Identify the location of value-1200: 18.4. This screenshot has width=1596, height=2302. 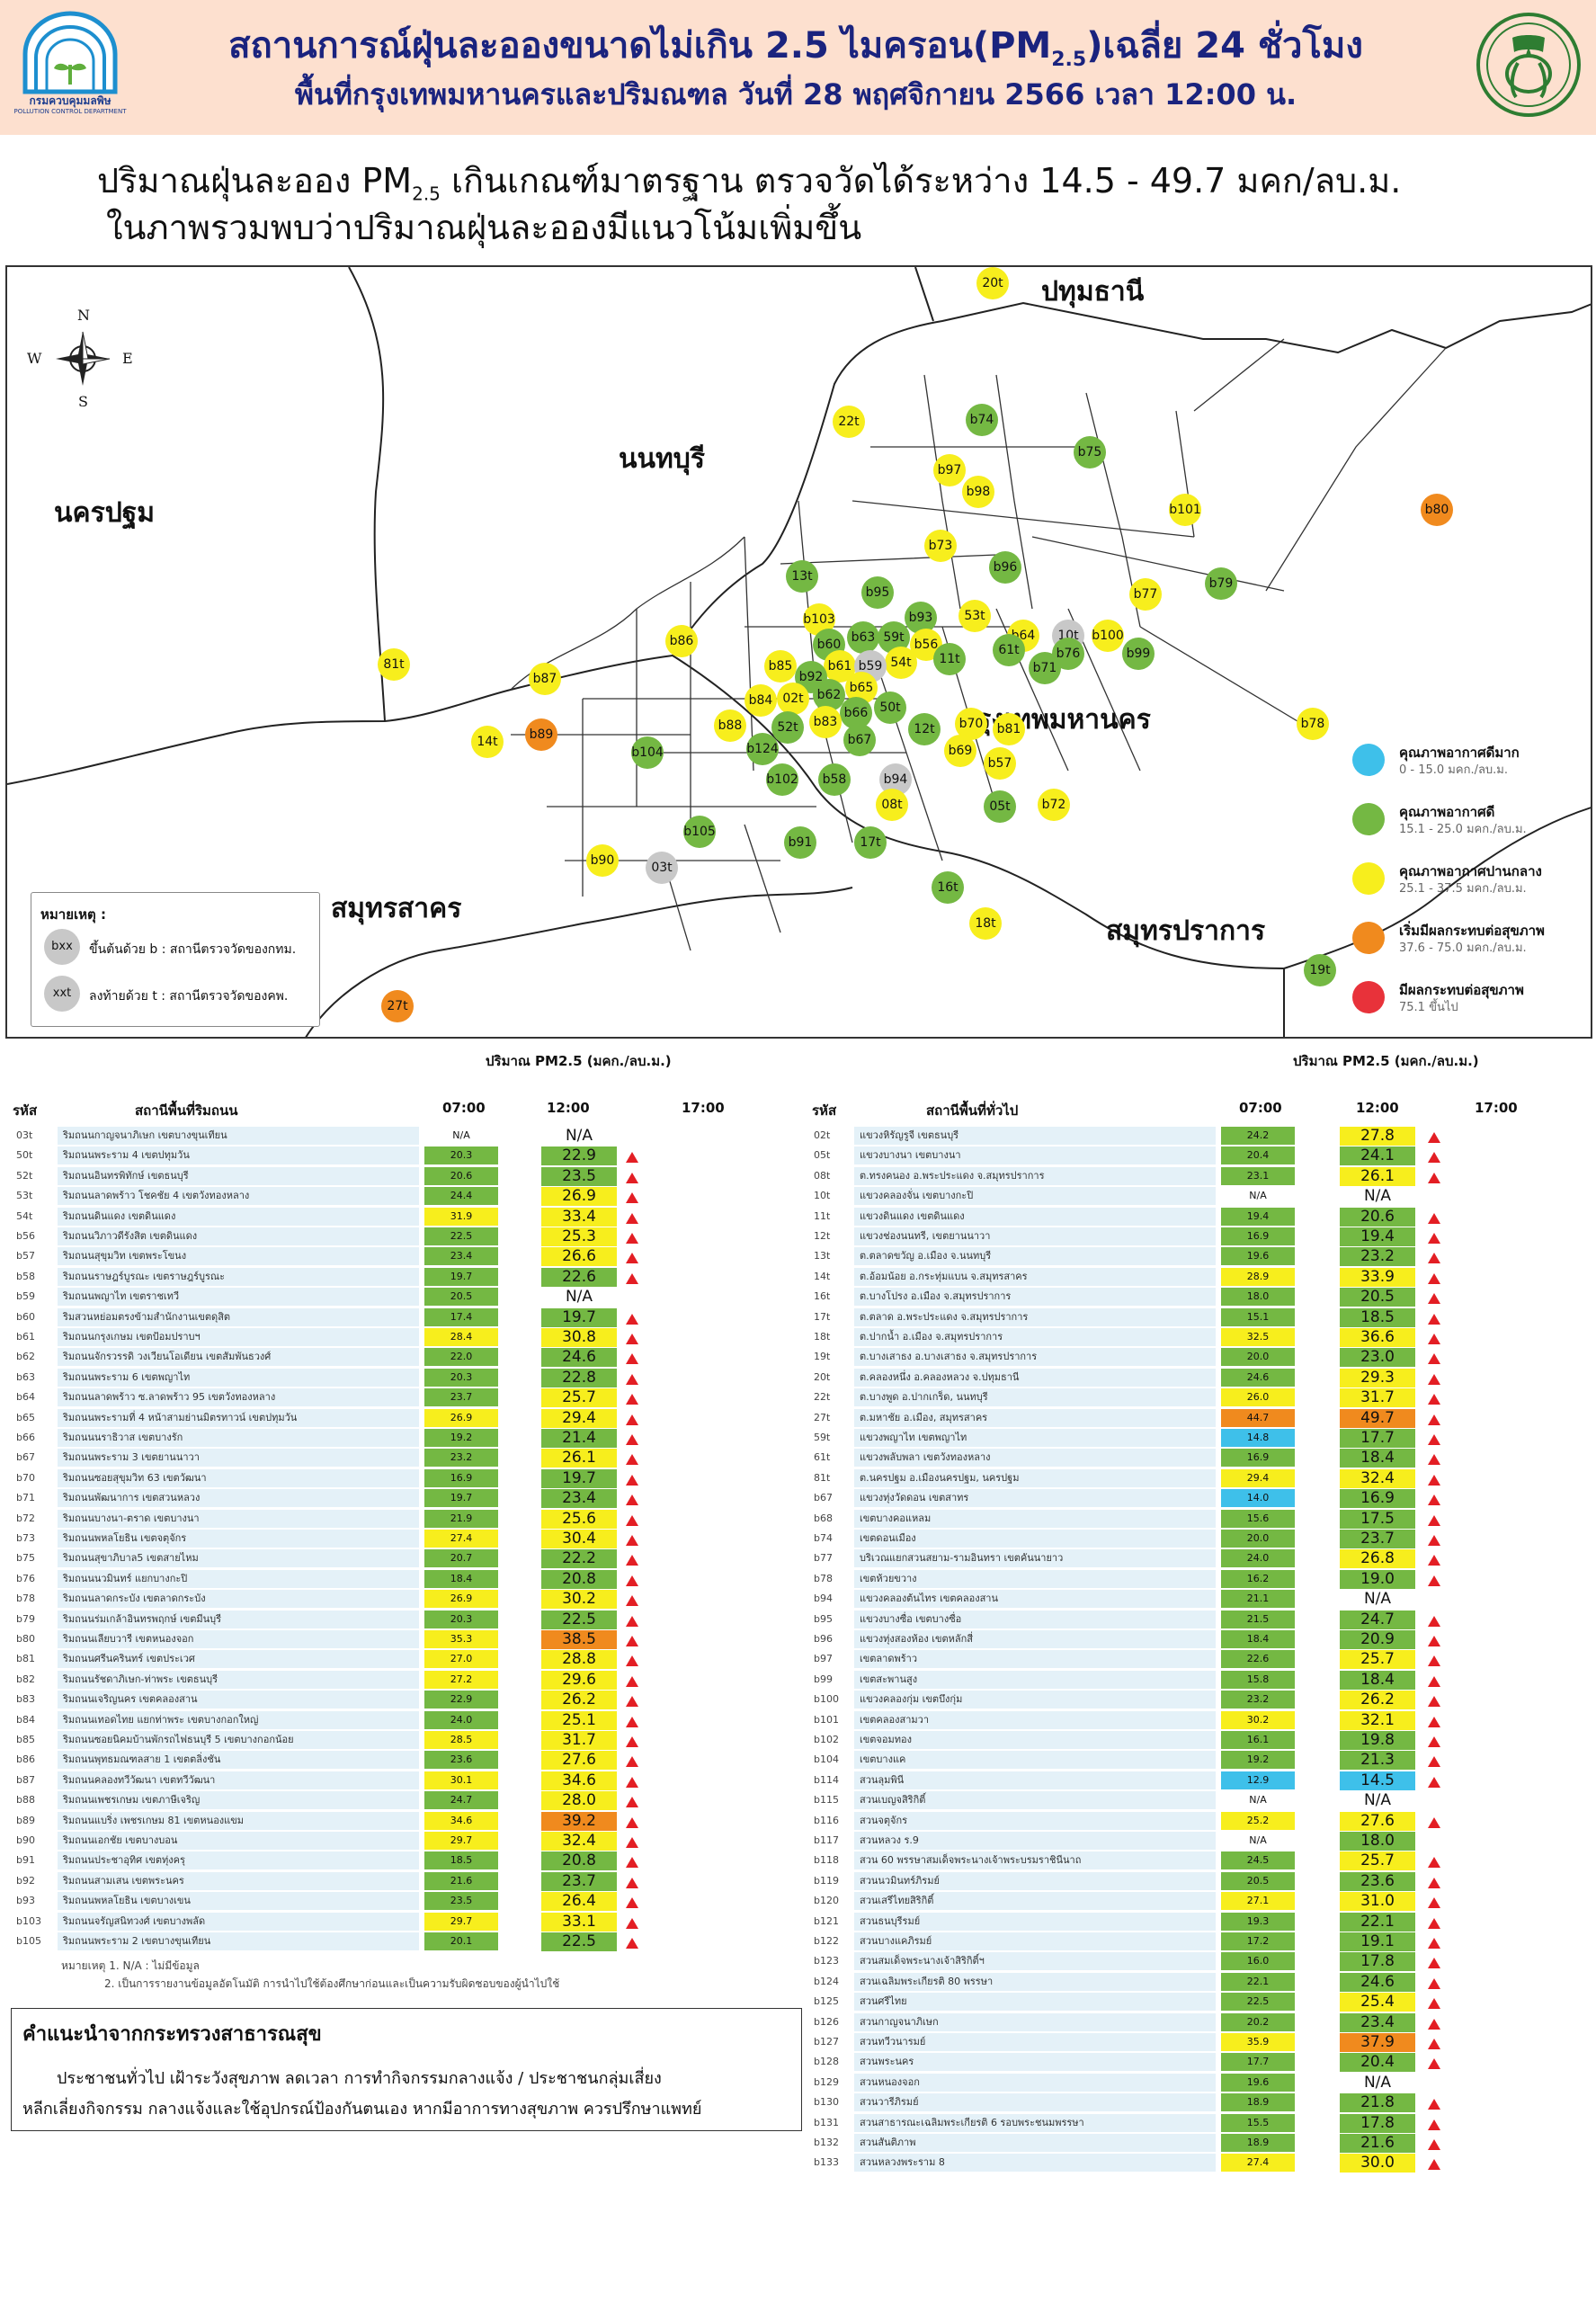
(1377, 1458).